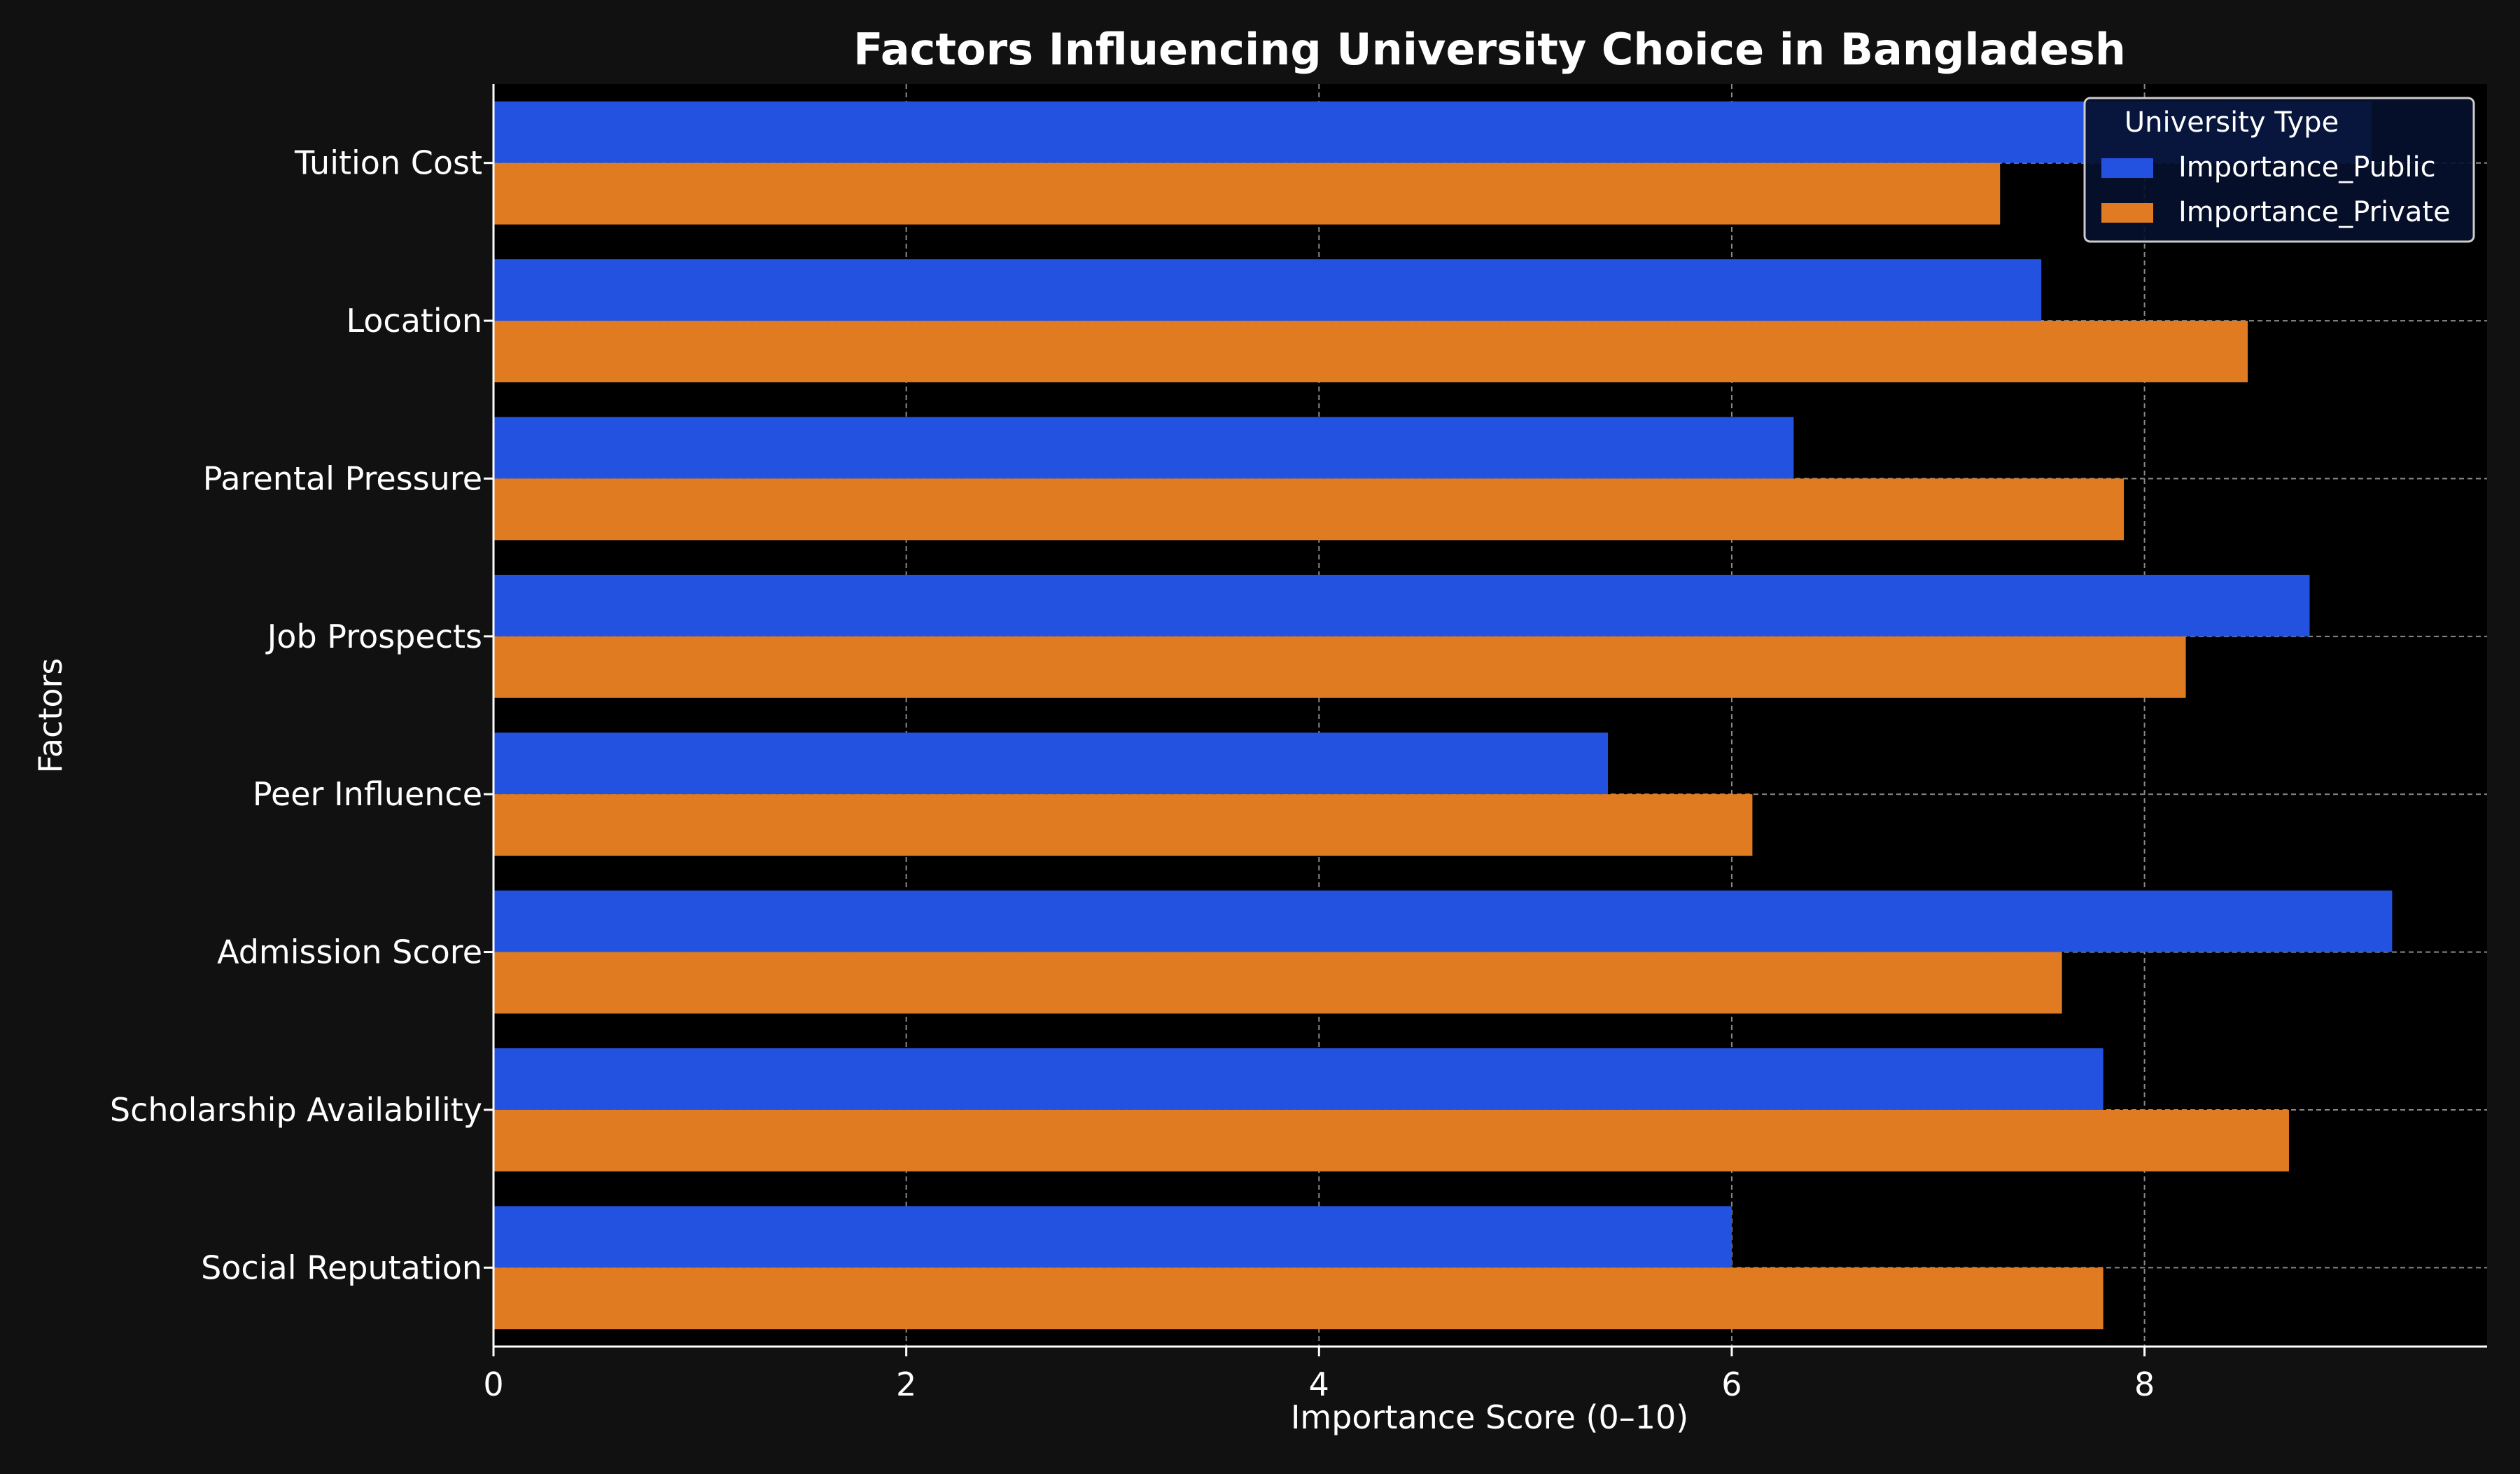 The image size is (2520, 1474). I want to click on x-tick-label: 8, so click(2144, 1384).